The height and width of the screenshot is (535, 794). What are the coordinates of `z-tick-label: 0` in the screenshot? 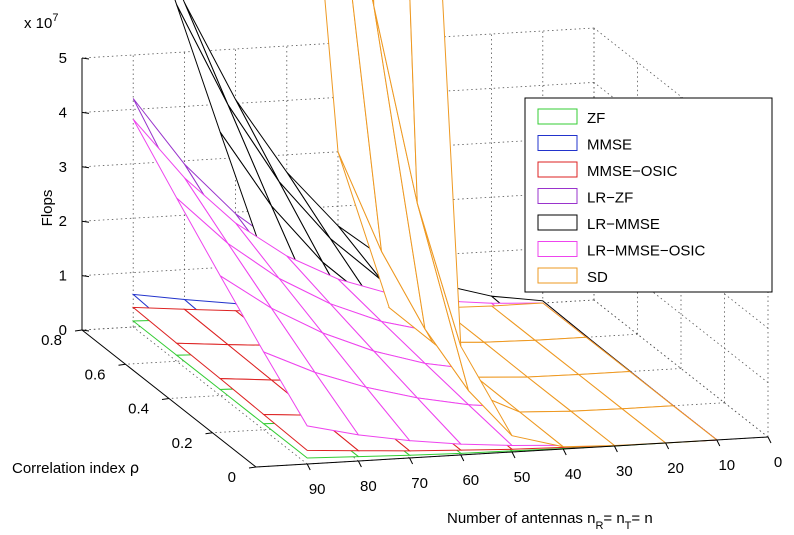 It's located at (63, 330).